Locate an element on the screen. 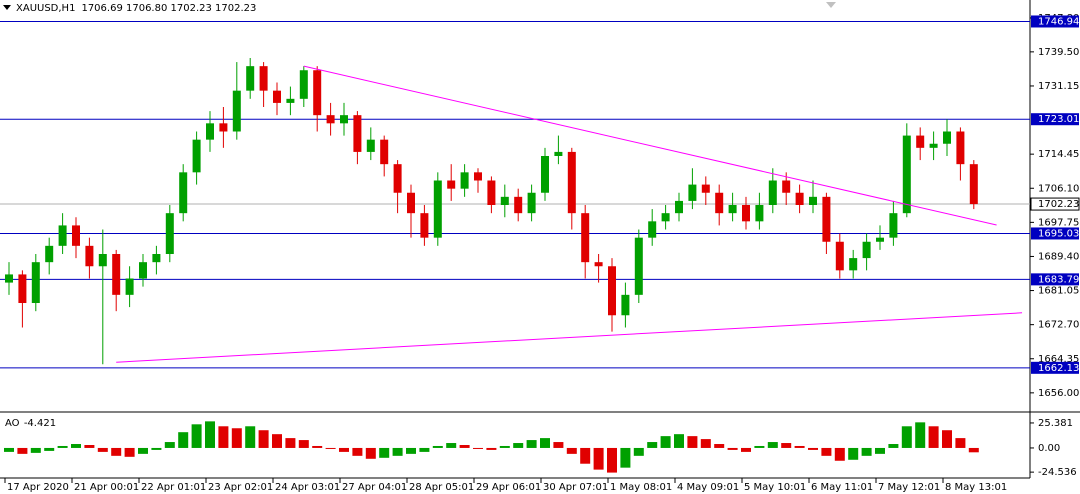 Image resolution: width=1080 pixels, height=494 pixels. y-tick-label: 1664.35 is located at coordinates (1058, 359).